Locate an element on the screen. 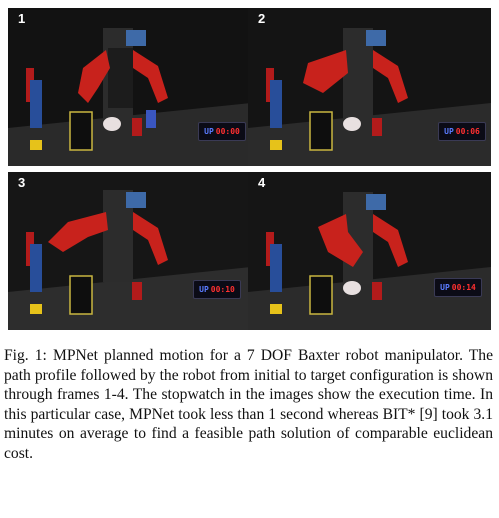 The image size is (499, 518). stopwatch-time: 00:14 is located at coordinates (463, 287).